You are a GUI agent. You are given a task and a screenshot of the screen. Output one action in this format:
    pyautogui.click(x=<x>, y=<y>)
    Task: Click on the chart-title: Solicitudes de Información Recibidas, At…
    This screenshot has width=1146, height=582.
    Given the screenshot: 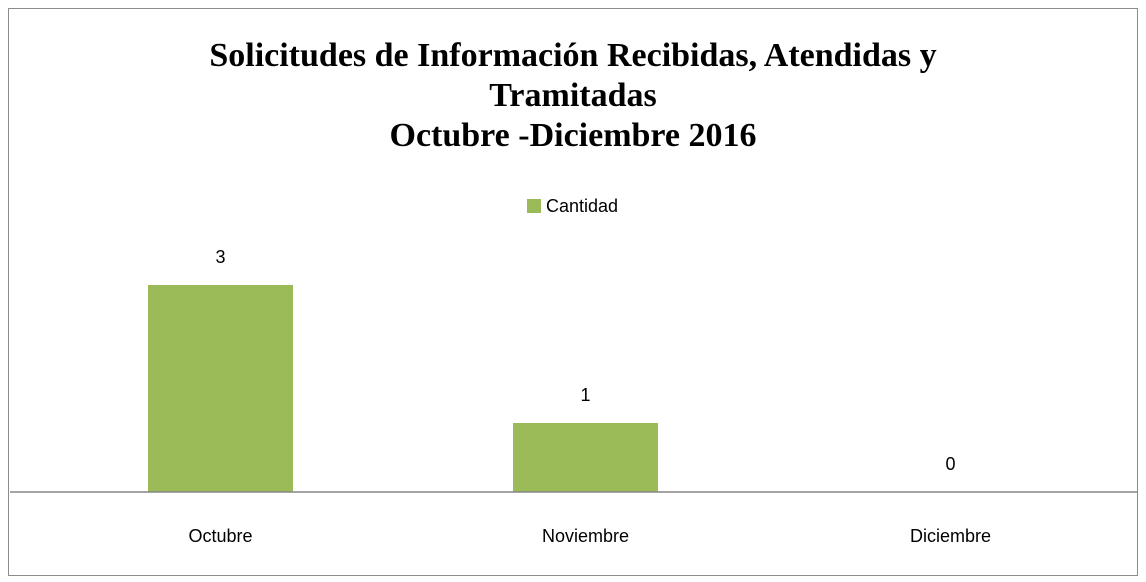 What is the action you would take?
    pyautogui.click(x=573, y=75)
    